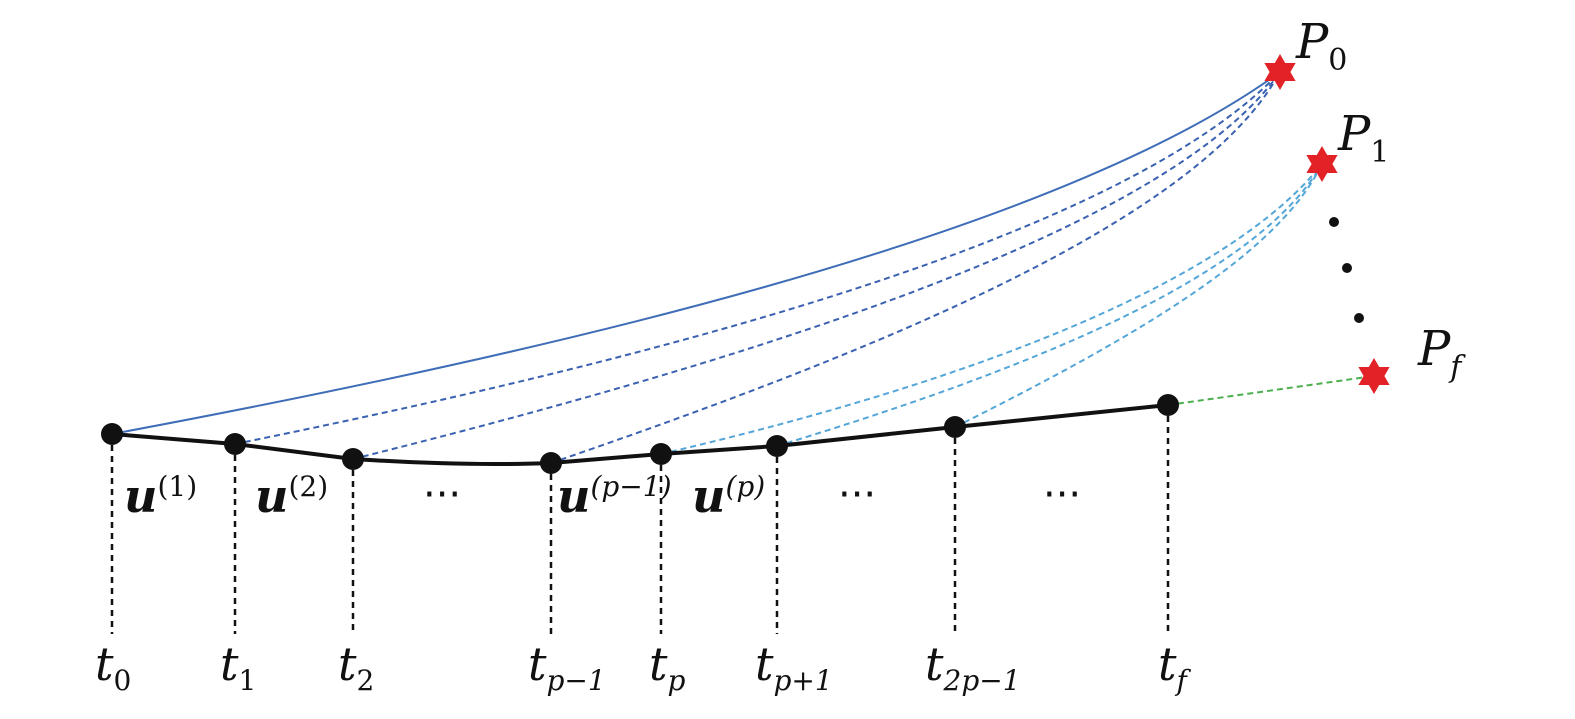 The height and width of the screenshot is (719, 1575). What do you see at coordinates (973, 667) in the screenshot?
I see `time-label-t2p-1: t2p−1` at bounding box center [973, 667].